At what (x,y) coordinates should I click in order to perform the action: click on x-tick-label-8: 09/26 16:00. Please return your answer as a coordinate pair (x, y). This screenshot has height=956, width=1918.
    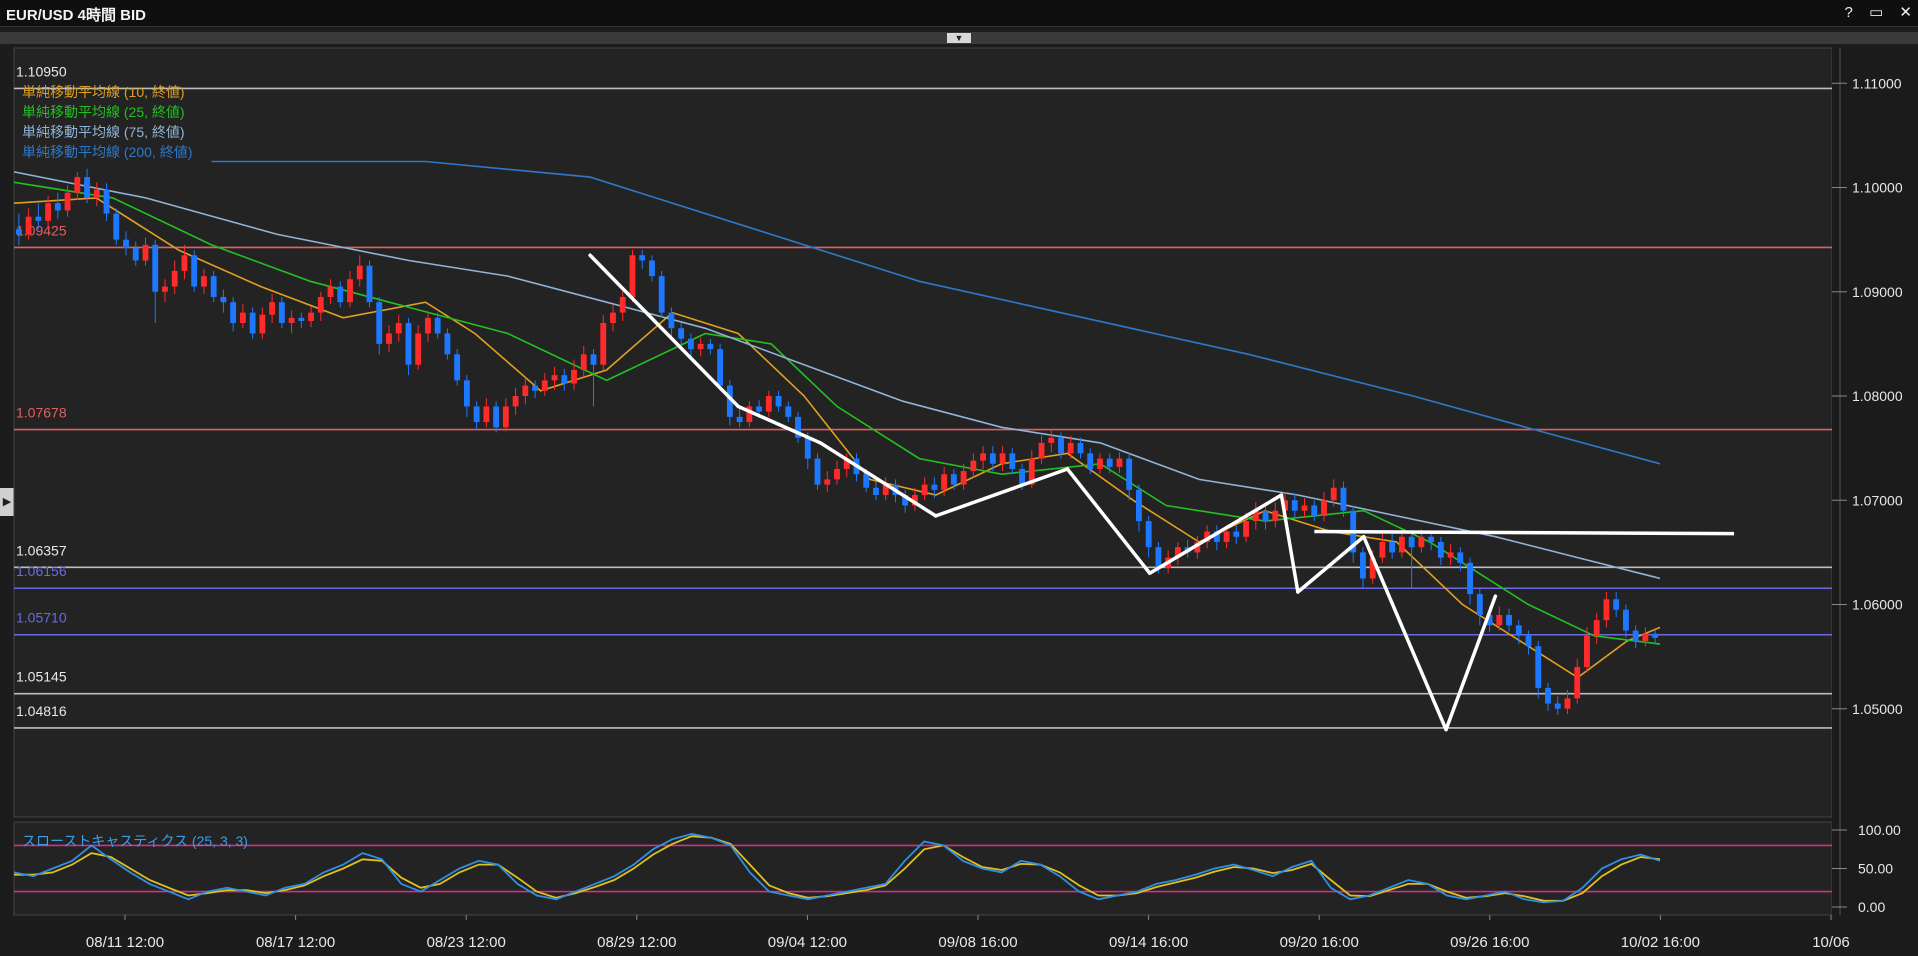
    Looking at the image, I should click on (1489, 942).